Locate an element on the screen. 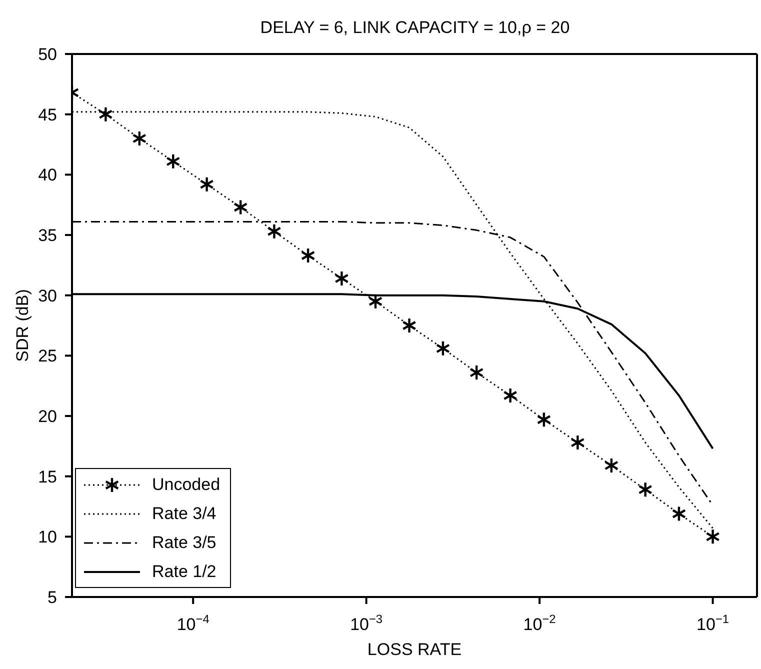 The width and height of the screenshot is (761, 669). x-axis-title: LOSS RATE is located at coordinates (414, 649).